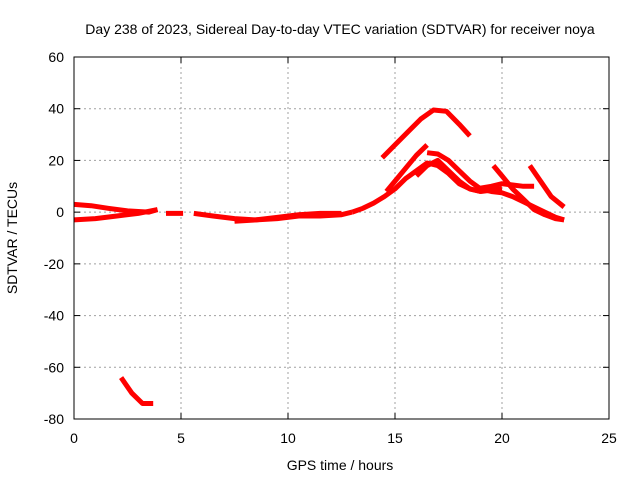 The height and width of the screenshot is (480, 640). I want to click on y-tick-label: 60, so click(56, 57).